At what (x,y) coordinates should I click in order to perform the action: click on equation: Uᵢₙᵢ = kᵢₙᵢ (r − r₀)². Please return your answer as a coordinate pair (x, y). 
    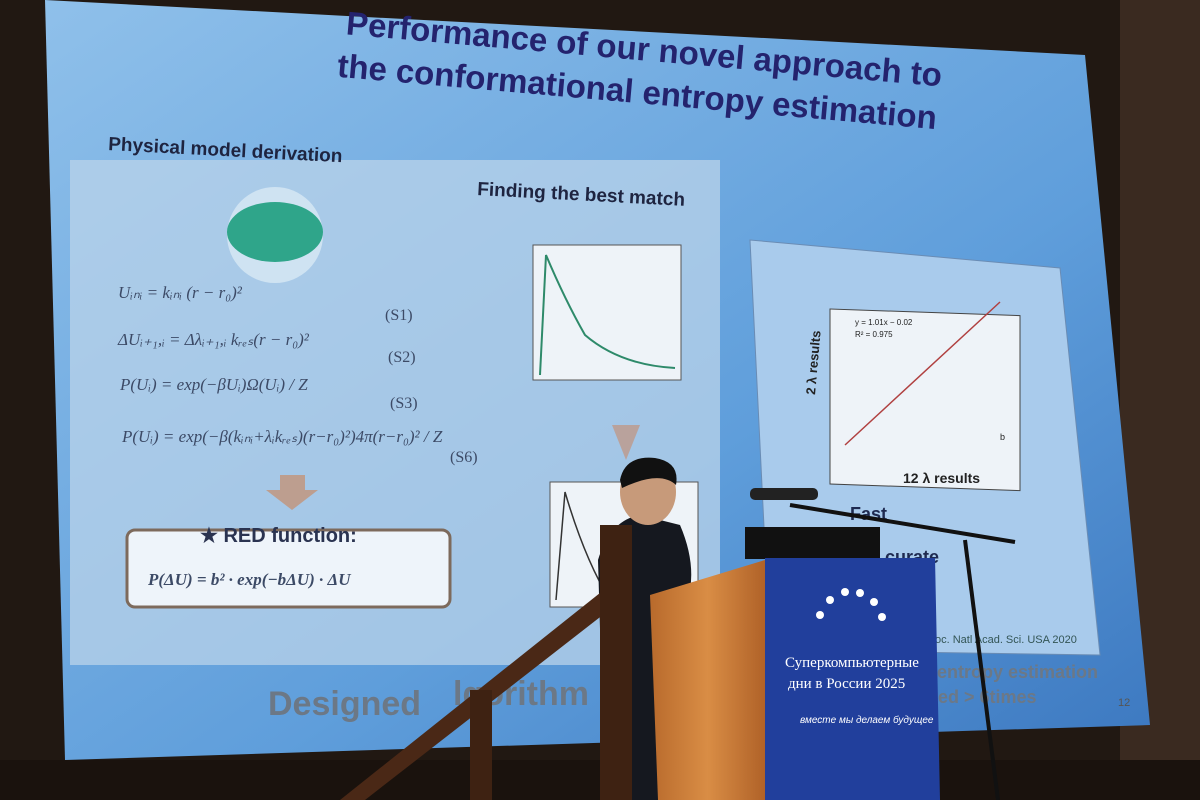
    Looking at the image, I should click on (180, 292).